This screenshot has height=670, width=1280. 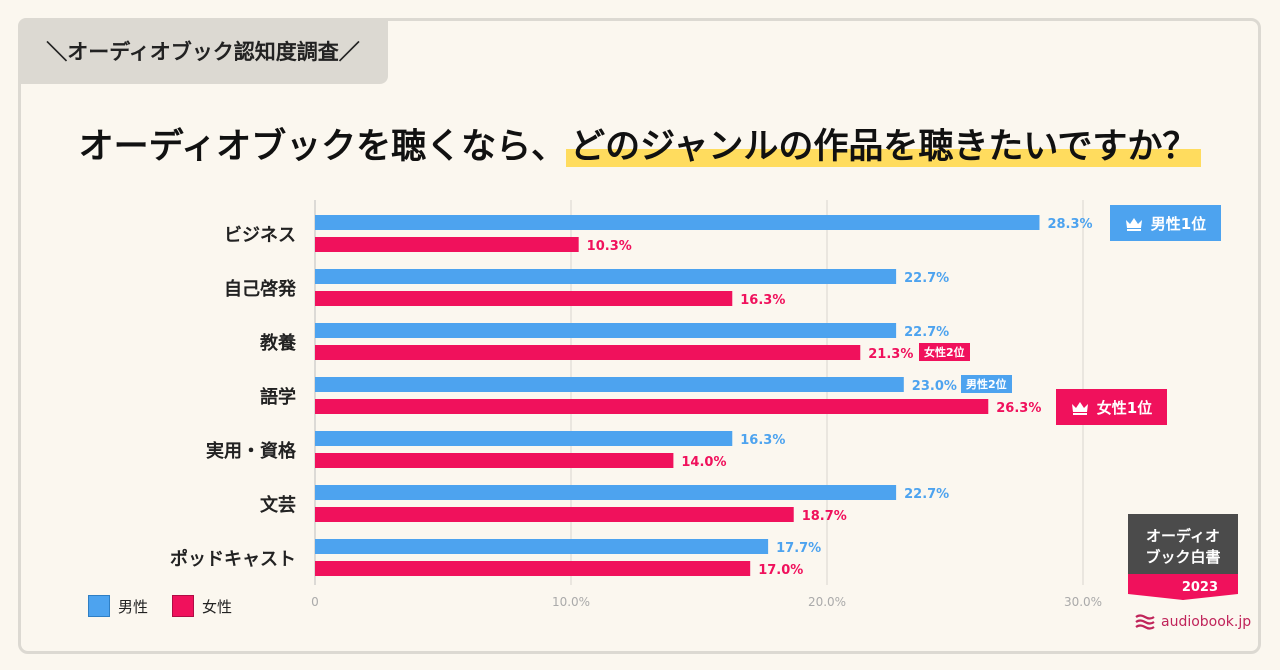 What do you see at coordinates (278, 343) in the screenshot?
I see `category-label: 教養` at bounding box center [278, 343].